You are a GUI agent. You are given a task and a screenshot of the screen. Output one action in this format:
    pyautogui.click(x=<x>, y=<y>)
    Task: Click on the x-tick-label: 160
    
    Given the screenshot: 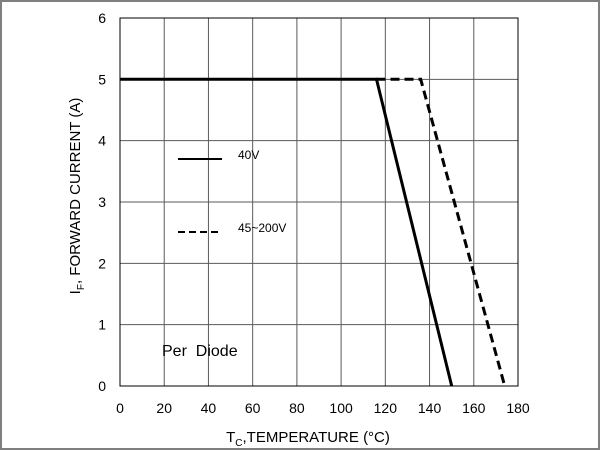 What is the action you would take?
    pyautogui.click(x=474, y=408)
    